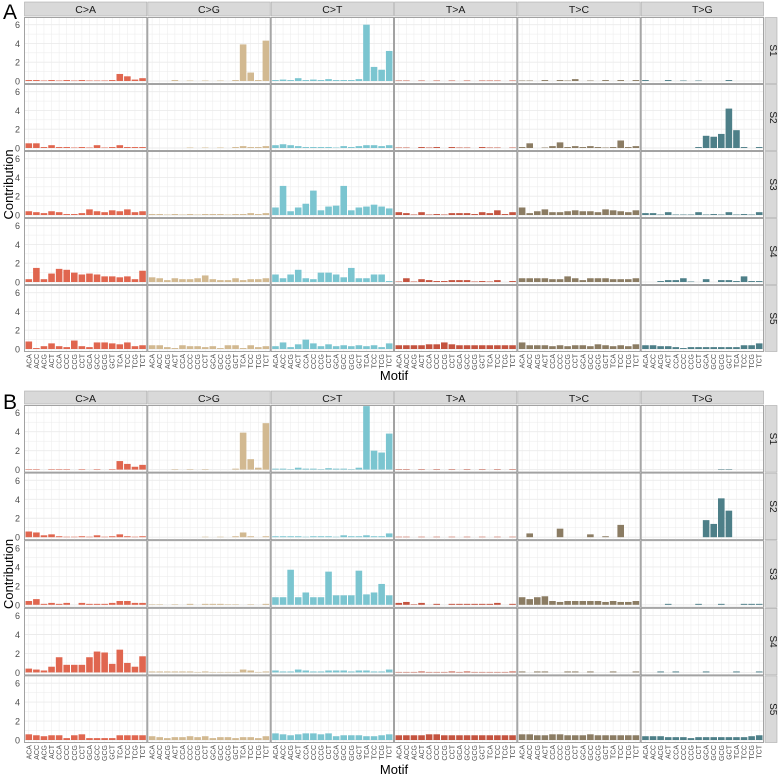 The image size is (778, 777). I want to click on facet-column-label: C>G, so click(209, 399).